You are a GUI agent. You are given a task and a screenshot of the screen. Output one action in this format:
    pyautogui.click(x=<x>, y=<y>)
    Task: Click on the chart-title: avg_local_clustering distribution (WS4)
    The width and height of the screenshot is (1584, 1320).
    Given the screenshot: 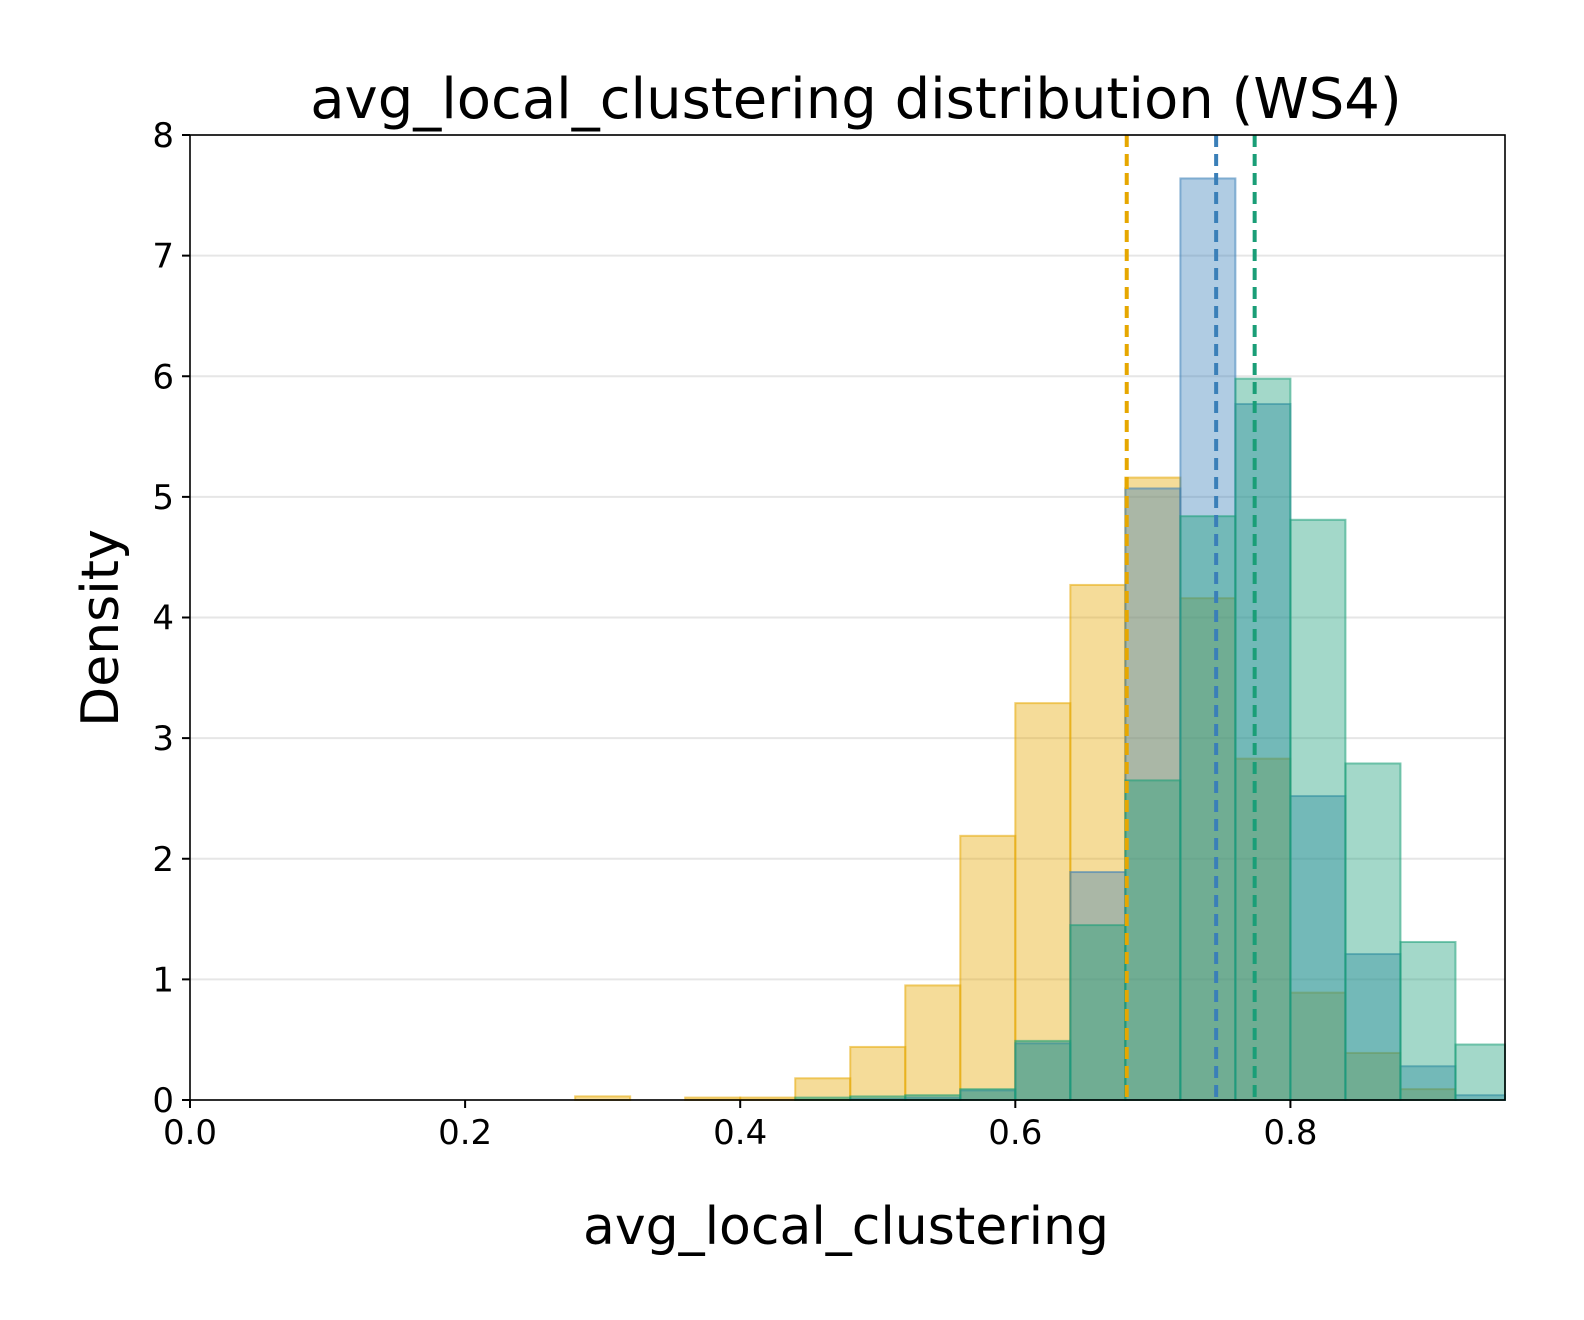 What is the action you would take?
    pyautogui.click(x=856, y=99)
    